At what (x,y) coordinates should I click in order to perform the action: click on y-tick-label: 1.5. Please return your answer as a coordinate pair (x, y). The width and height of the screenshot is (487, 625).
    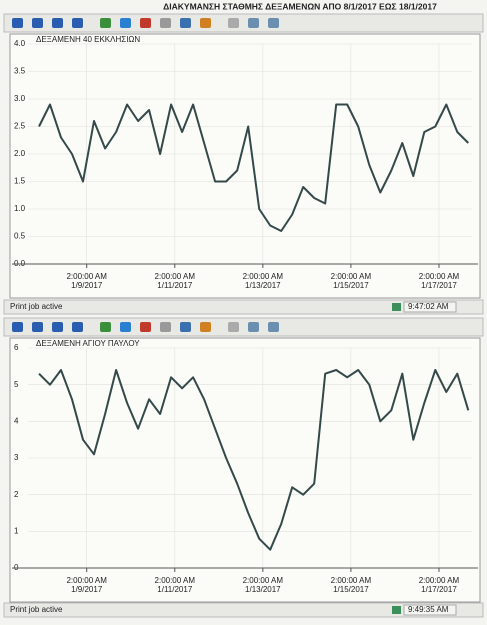
    Looking at the image, I should click on (20, 181).